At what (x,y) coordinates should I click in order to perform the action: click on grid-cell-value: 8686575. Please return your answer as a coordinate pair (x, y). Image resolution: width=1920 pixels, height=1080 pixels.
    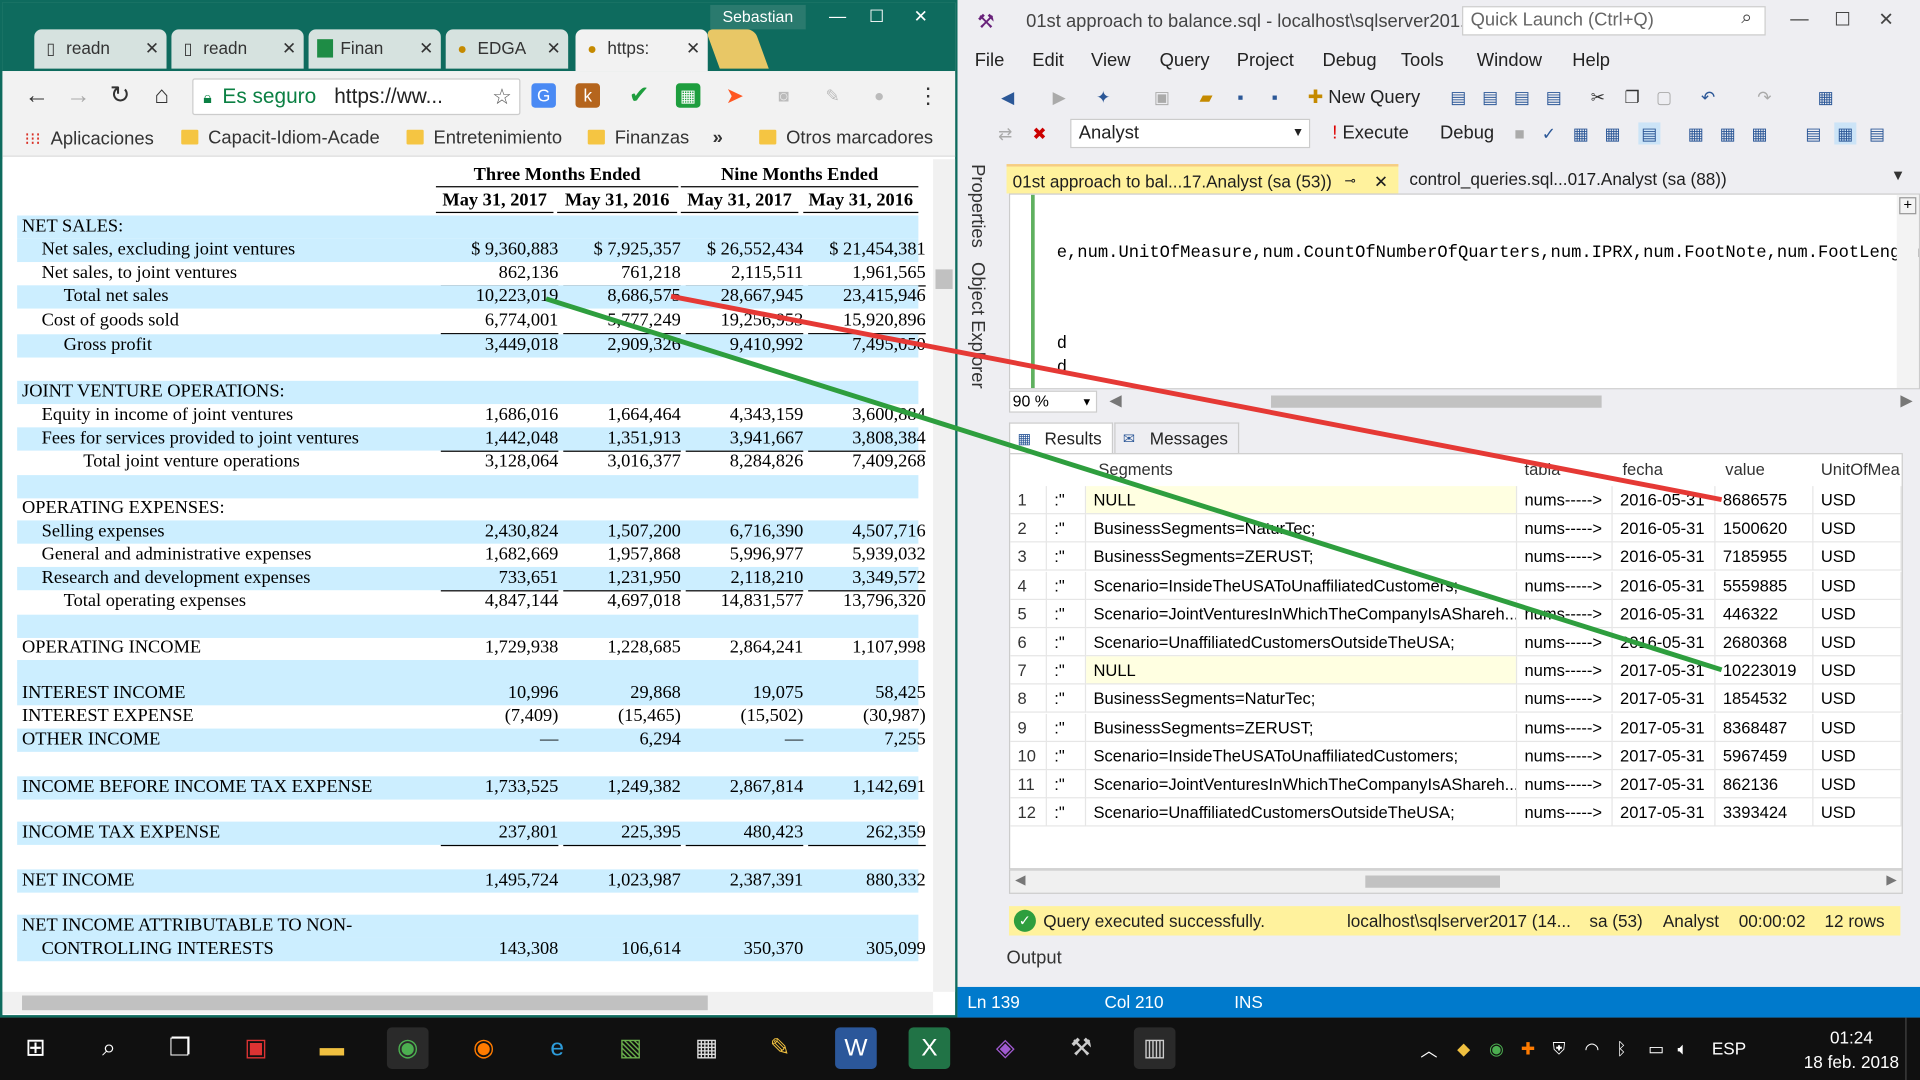
    Looking at the image, I should click on (1764, 500).